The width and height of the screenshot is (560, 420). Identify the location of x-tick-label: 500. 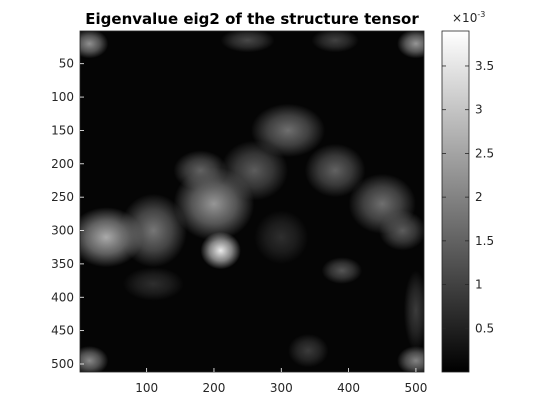
(415, 388).